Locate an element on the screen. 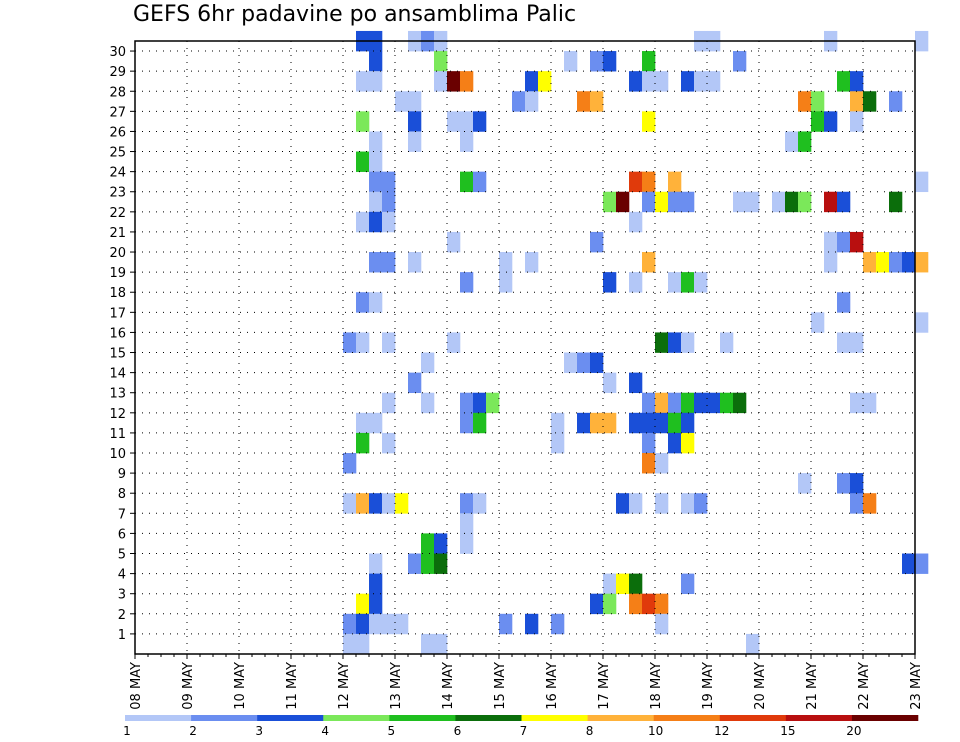 This screenshot has width=960, height=742. y-tick-label: 11 is located at coordinates (117, 434).